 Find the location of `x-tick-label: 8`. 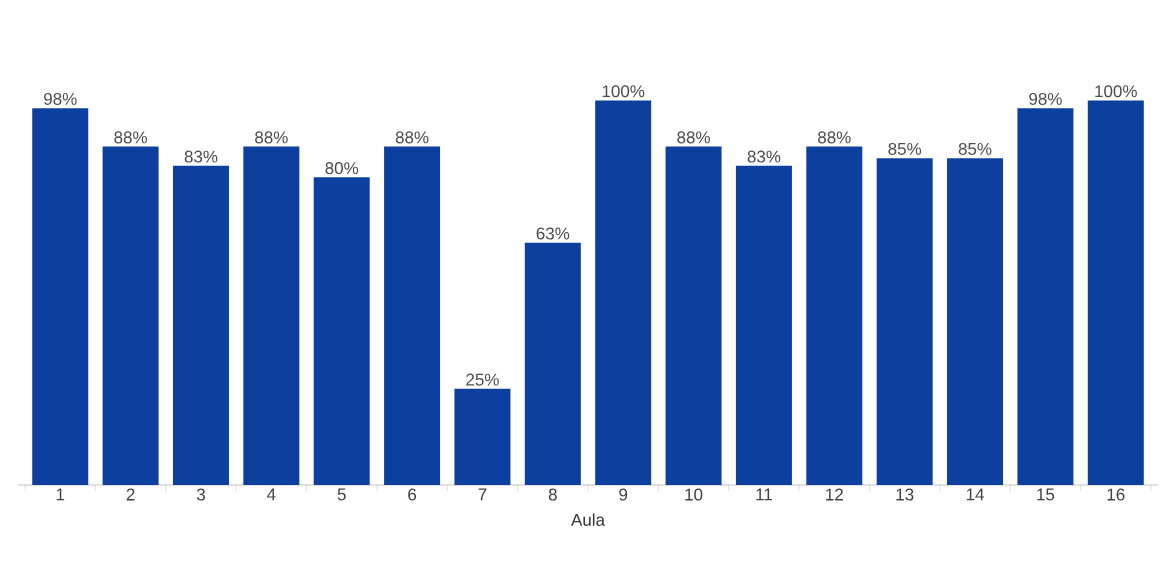

x-tick-label: 8 is located at coordinates (552, 494).